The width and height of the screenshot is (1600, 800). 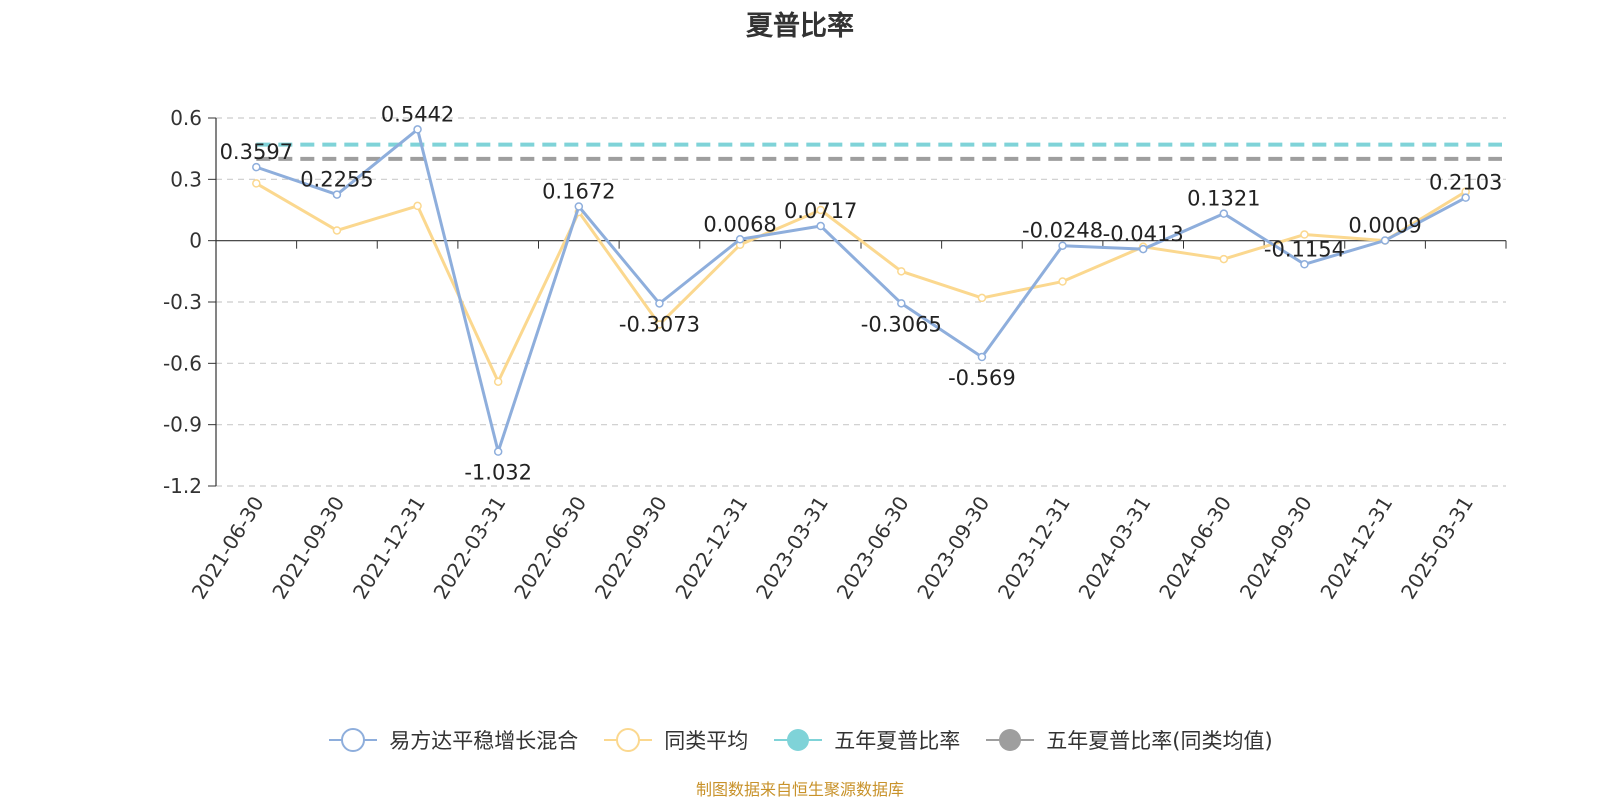 What do you see at coordinates (484, 741) in the screenshot?
I see `legend-label: 易方达平稳增长混合` at bounding box center [484, 741].